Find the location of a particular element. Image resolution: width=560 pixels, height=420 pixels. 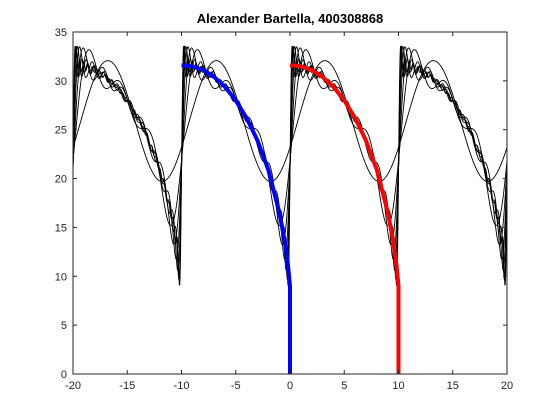

y-tick-label: 5 is located at coordinates (64, 326).